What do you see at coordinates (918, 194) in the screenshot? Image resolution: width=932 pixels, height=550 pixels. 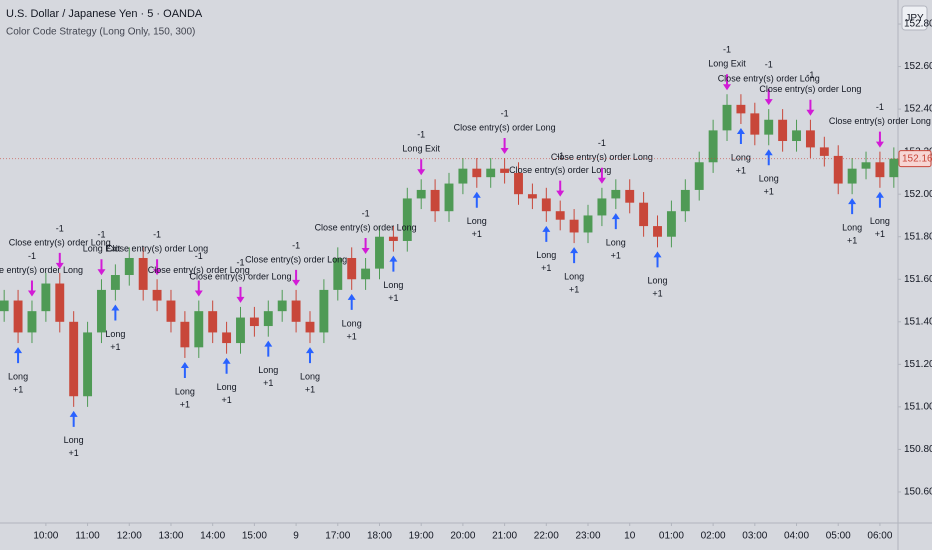 I see `y-tick-label: 152.000` at bounding box center [918, 194].